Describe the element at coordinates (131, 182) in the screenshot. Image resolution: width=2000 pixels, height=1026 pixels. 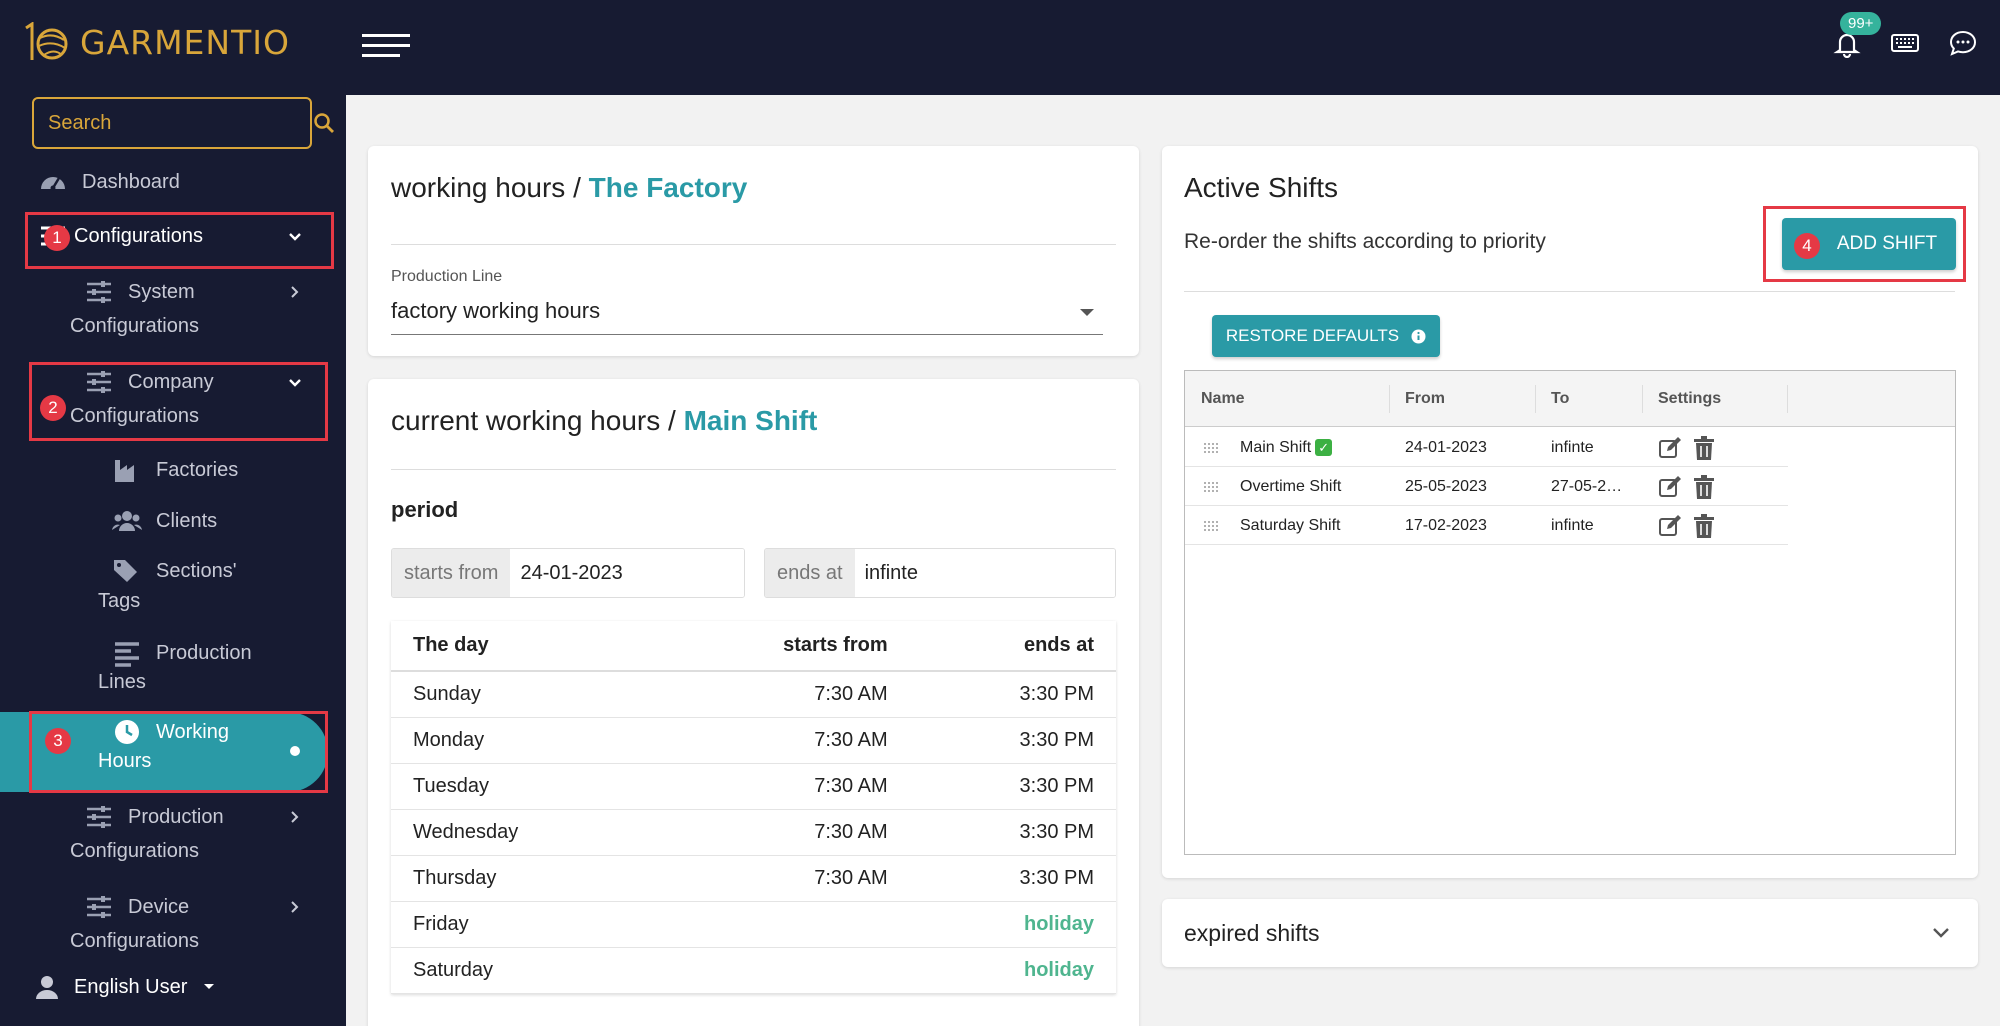
I see `sidebar-item-label: Dashboard` at that location.